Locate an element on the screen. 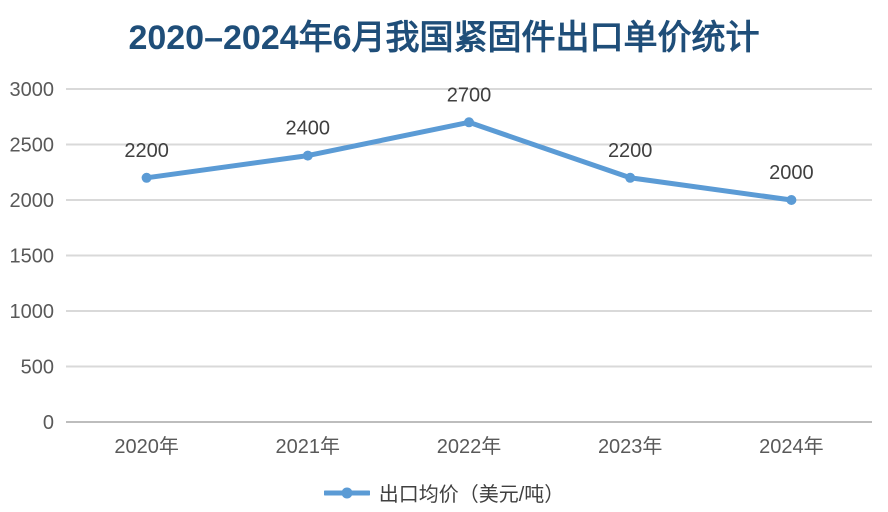 Image resolution: width=888 pixels, height=512 pixels. y-tick-label: 1500 is located at coordinates (32, 257).